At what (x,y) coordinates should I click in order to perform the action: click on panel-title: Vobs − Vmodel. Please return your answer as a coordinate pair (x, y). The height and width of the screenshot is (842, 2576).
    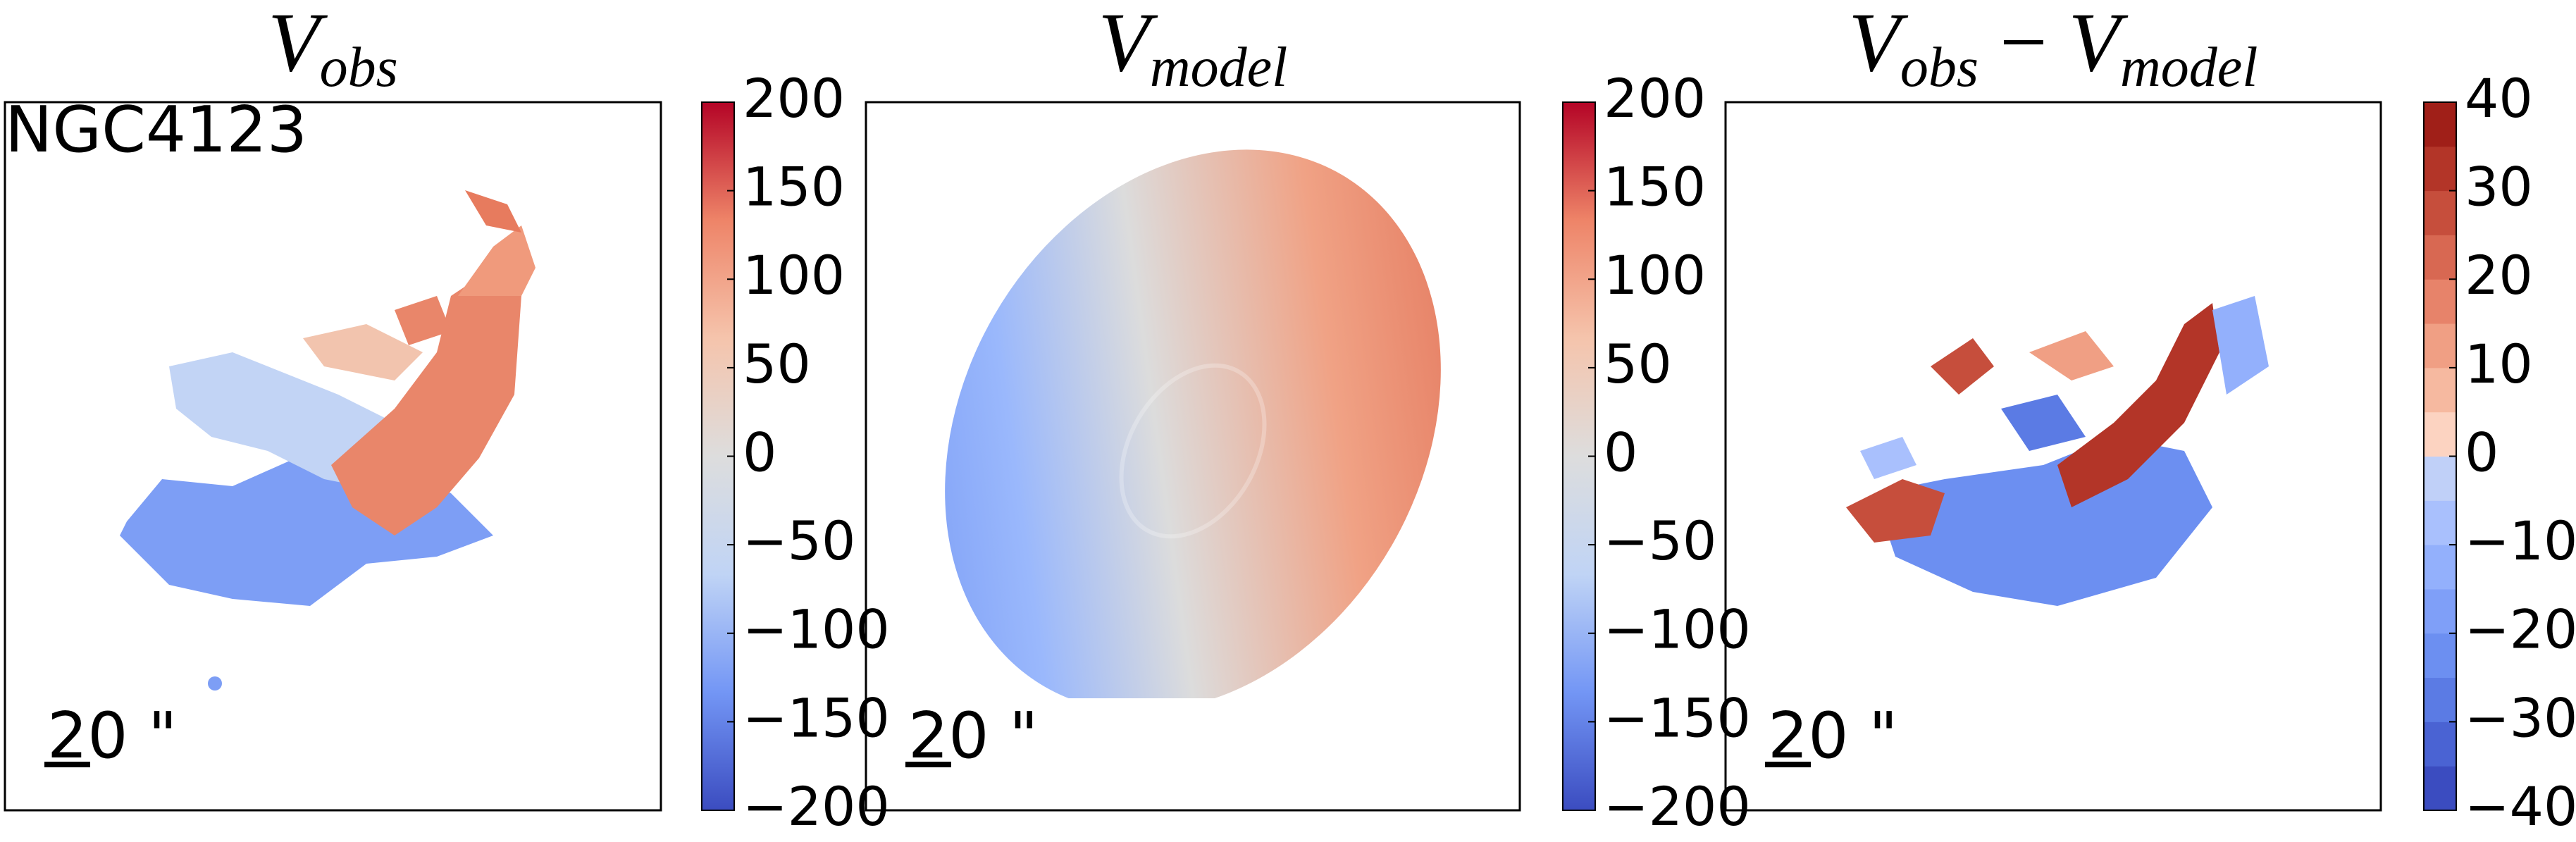
    Looking at the image, I should click on (2053, 49).